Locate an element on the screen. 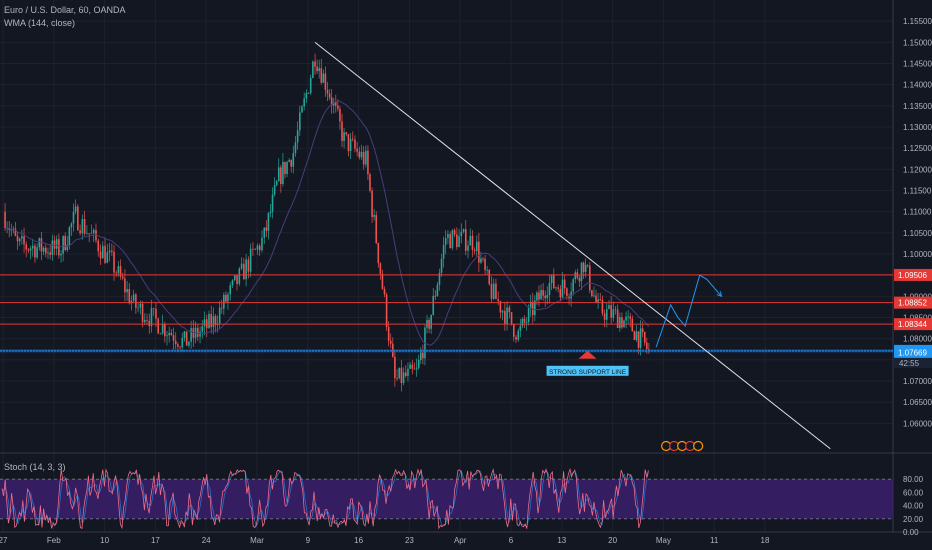 The width and height of the screenshot is (932, 550). y-tick-label: 1.15000 is located at coordinates (917, 42).